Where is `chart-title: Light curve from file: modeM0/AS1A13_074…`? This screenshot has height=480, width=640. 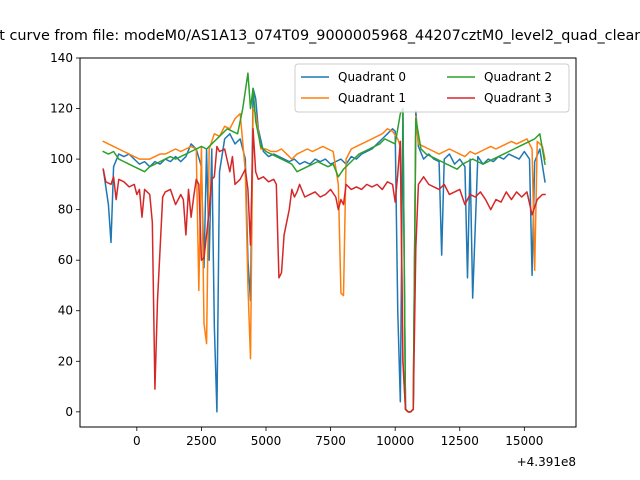
chart-title: Light curve from file: modeM0/AS1A13_074… is located at coordinates (320, 36).